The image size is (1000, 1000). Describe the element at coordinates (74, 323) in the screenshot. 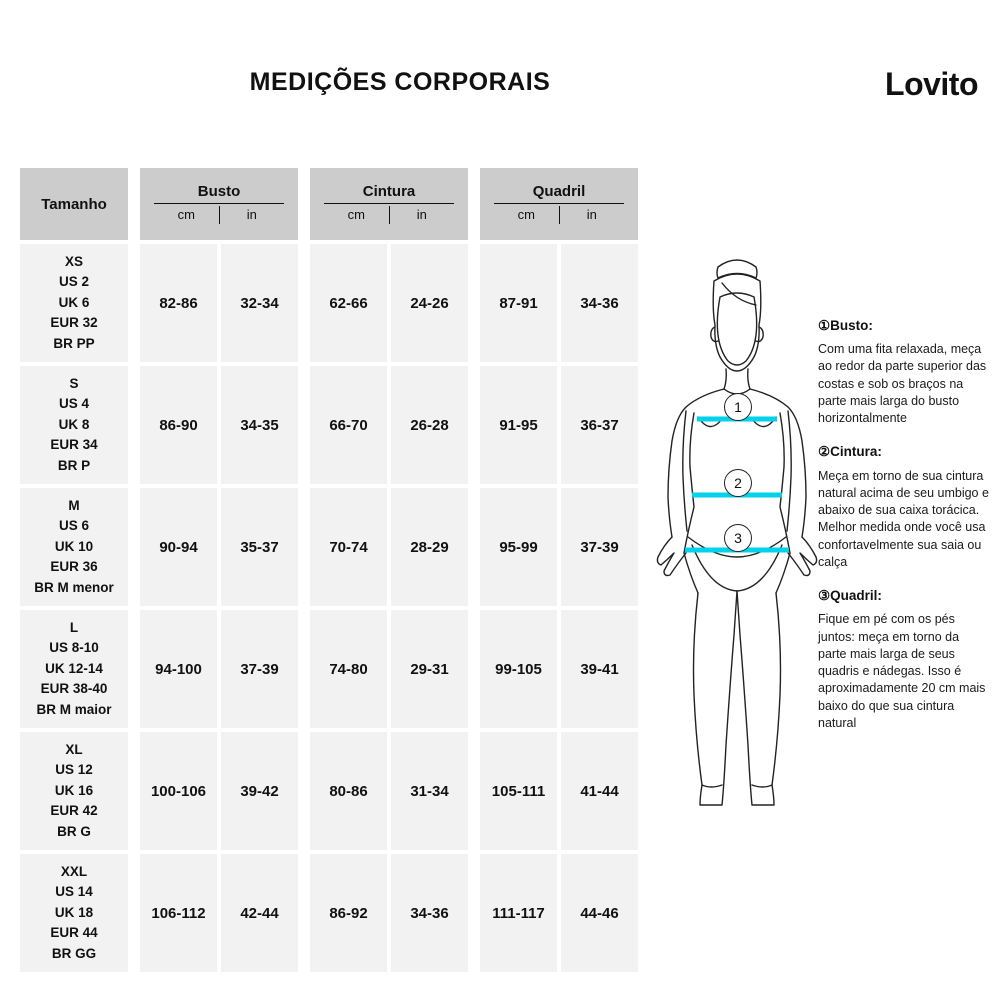

I see `size-line: EUR 32` at that location.